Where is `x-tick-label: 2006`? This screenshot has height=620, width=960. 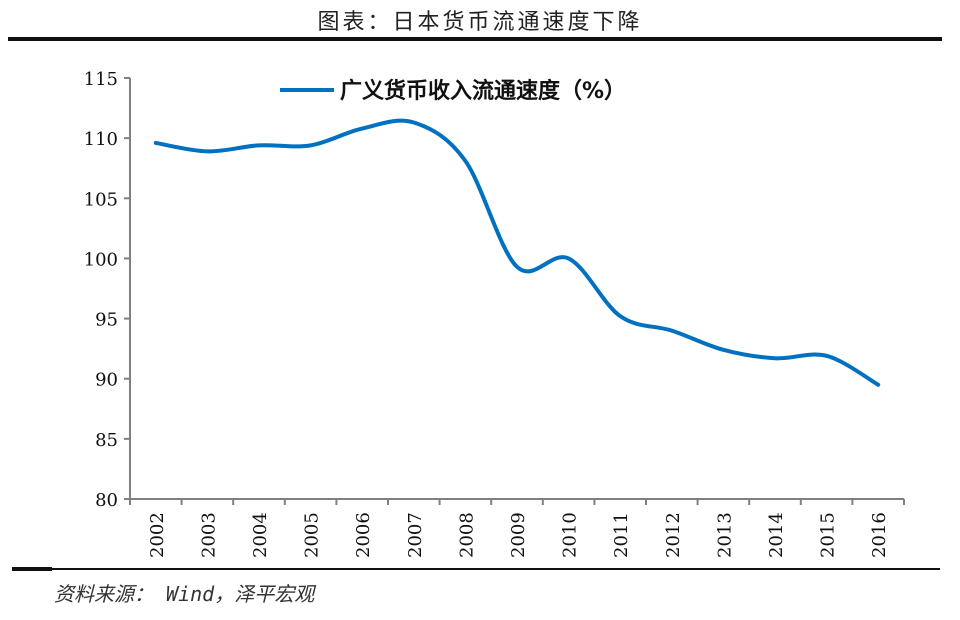 x-tick-label: 2006 is located at coordinates (363, 535).